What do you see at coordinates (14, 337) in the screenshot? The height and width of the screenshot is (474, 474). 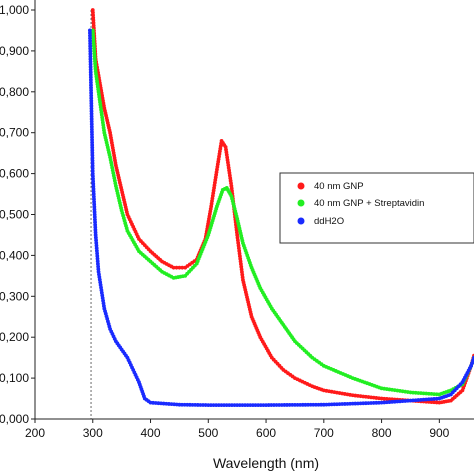 I see `y-tick-label: 0,200` at bounding box center [14, 337].